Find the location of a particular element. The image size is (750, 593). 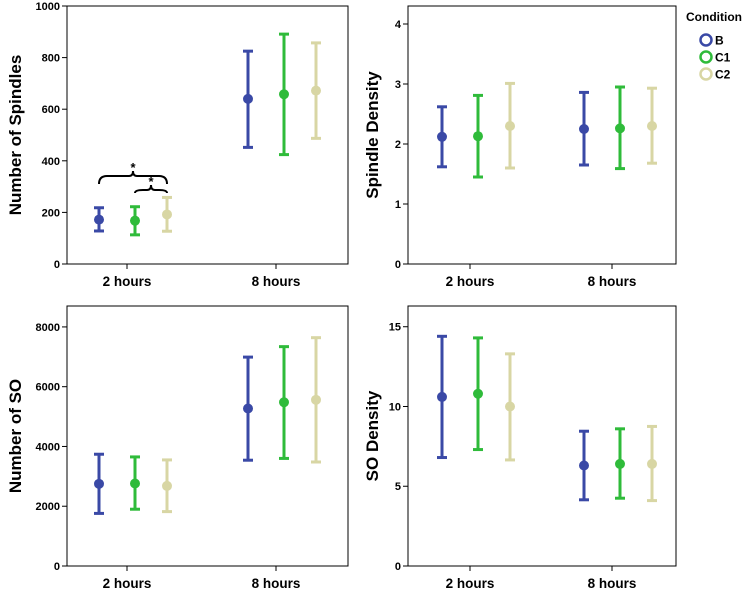

y-tick-label: 4000 is located at coordinates (48, 447).